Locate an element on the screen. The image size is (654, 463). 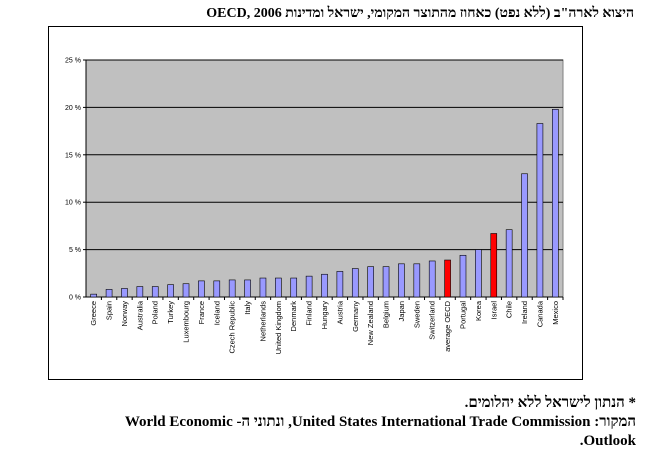
x-tick-label: Australia is located at coordinates (139, 315).